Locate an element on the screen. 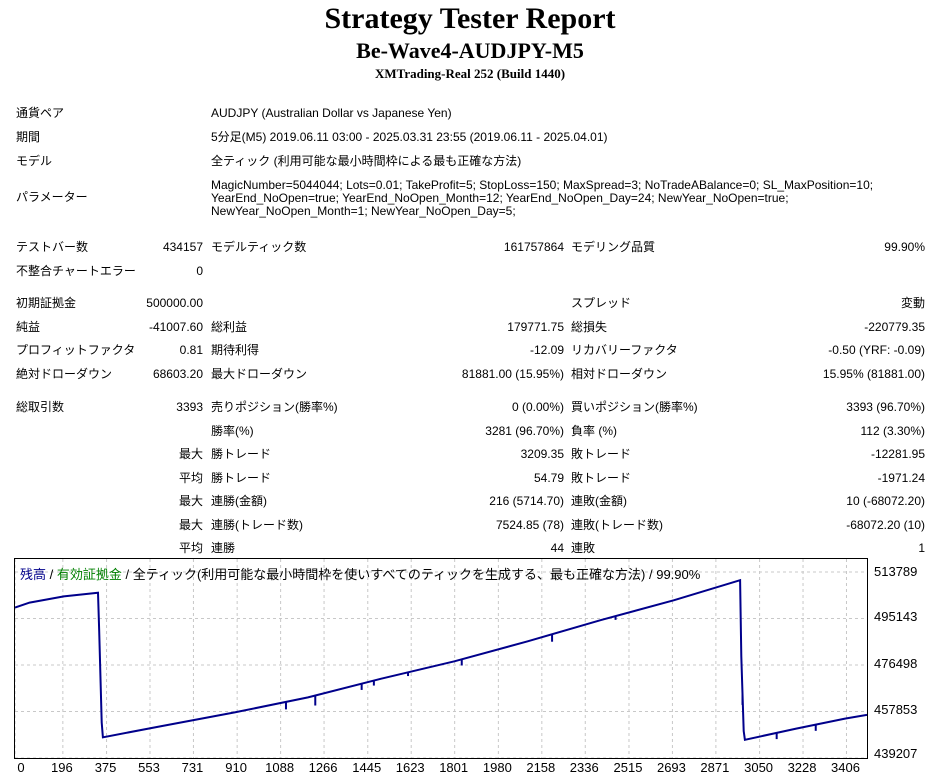 This screenshot has width=940, height=778. stat-label: モデルティック数 is located at coordinates (259, 247).